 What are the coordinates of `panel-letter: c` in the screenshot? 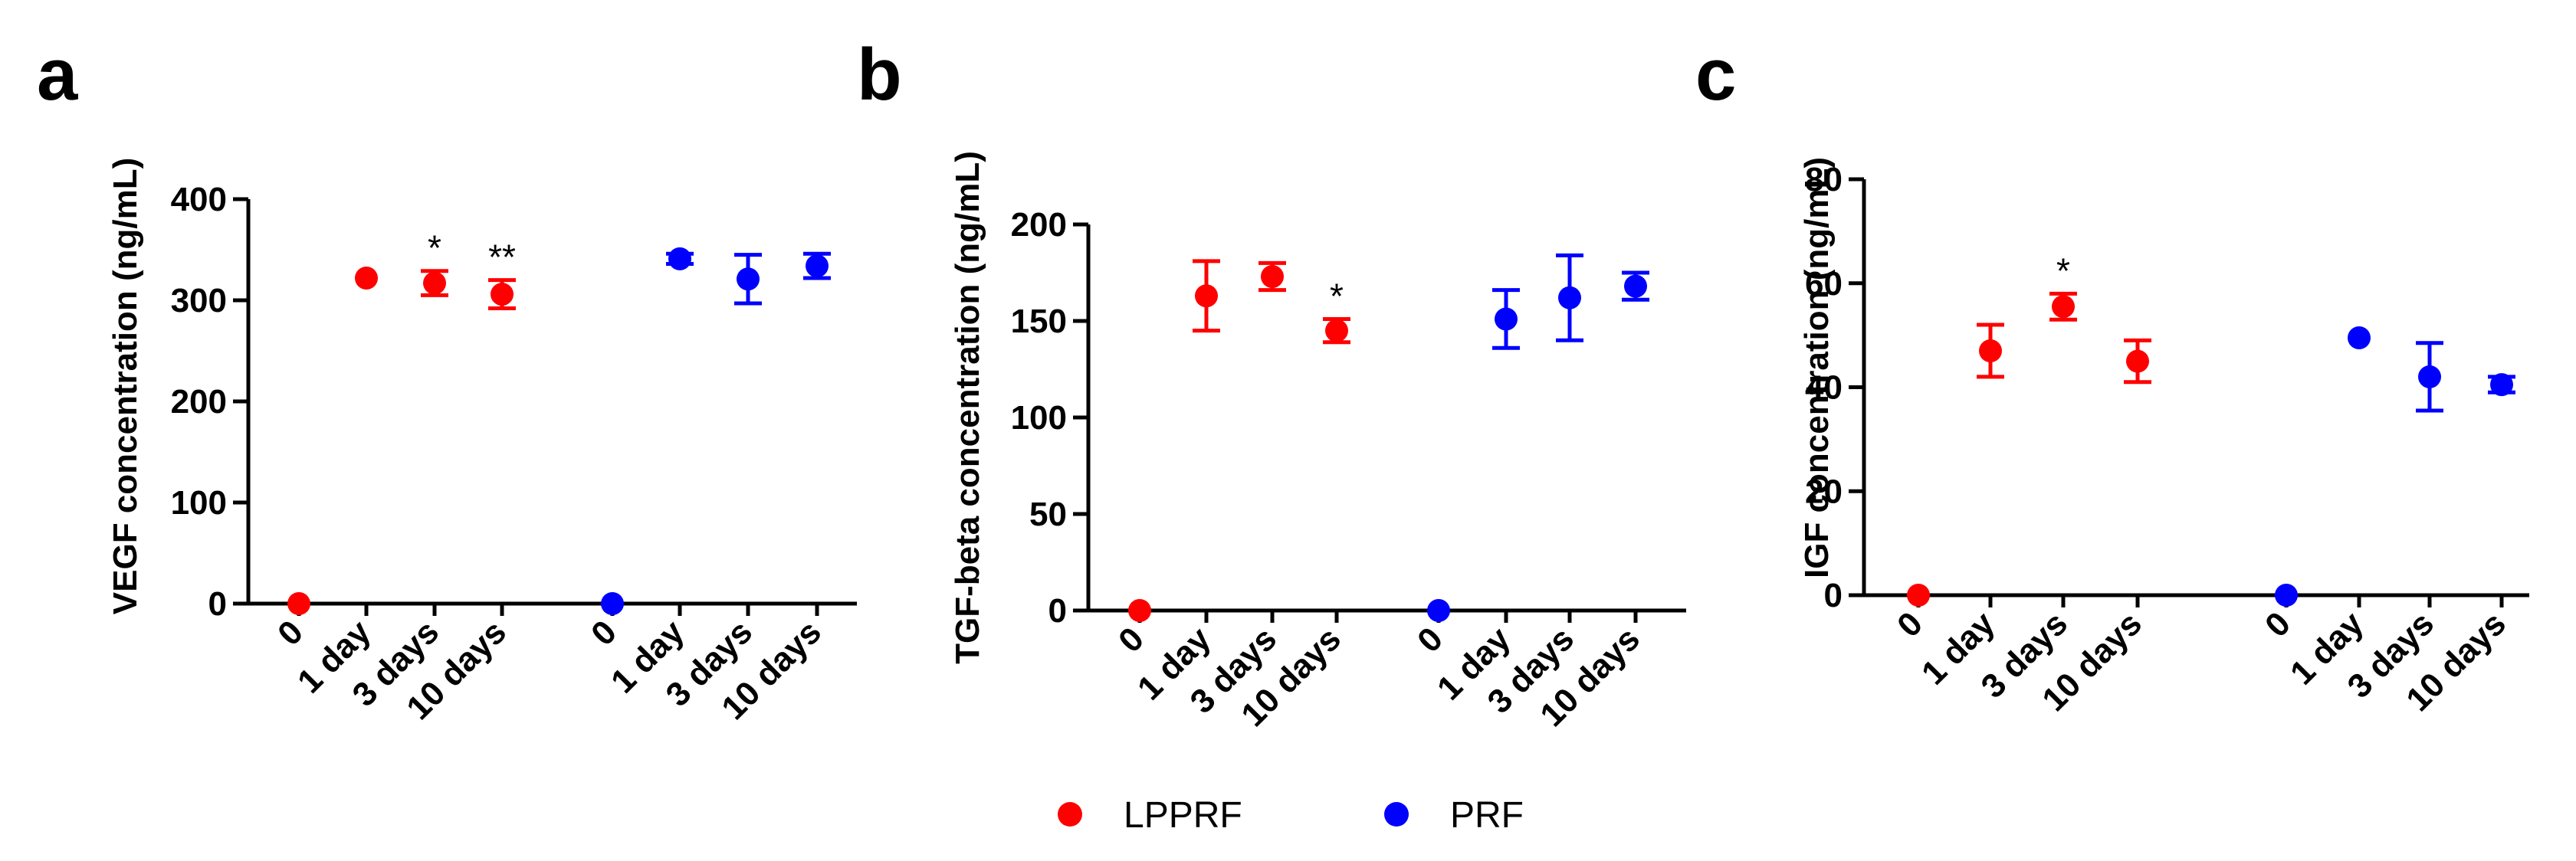 It's located at (1715, 75).